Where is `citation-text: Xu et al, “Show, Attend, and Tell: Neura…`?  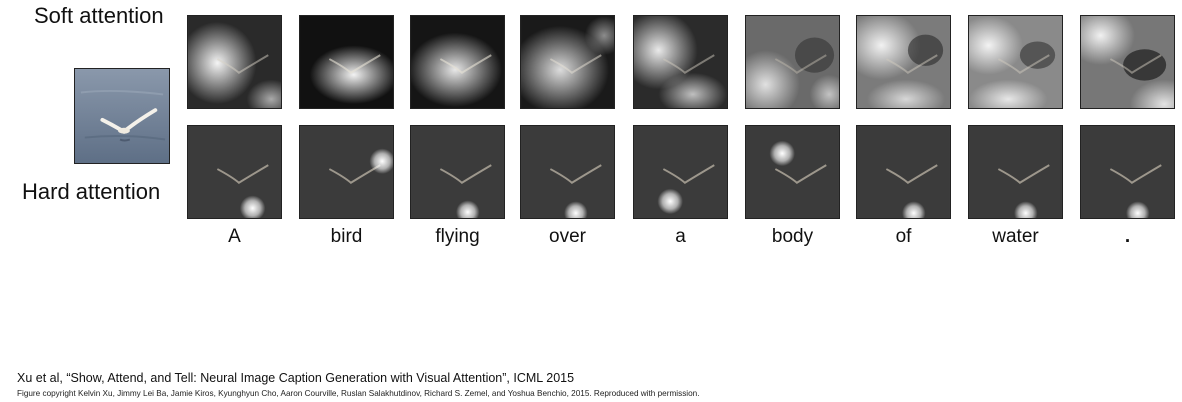
citation-text: Xu et al, “Show, Attend, and Tell: Neura… is located at coordinates (296, 378).